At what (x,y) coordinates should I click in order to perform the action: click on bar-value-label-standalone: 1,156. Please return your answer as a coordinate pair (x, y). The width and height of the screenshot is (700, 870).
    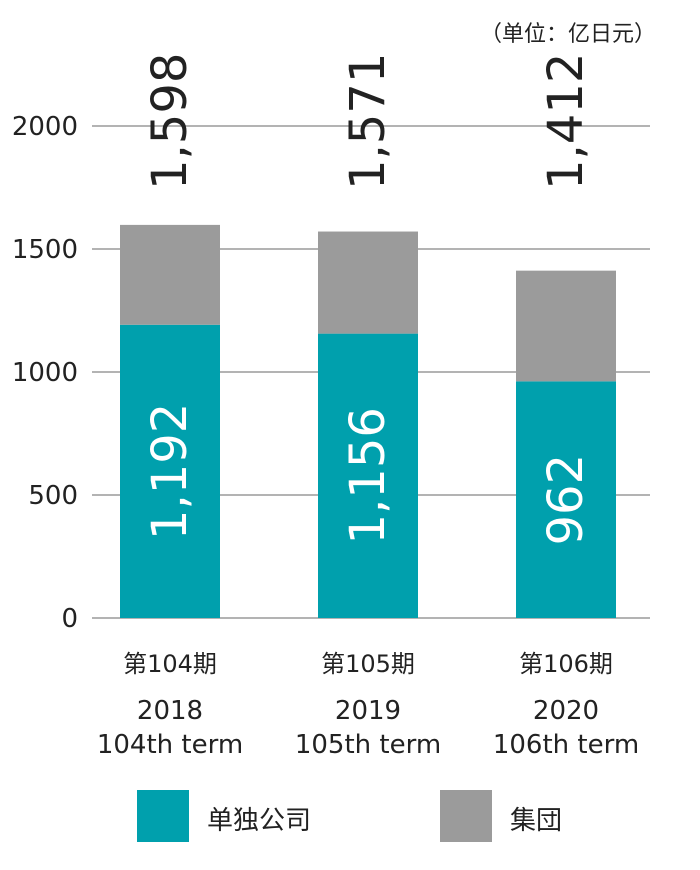
    Looking at the image, I should click on (368, 475).